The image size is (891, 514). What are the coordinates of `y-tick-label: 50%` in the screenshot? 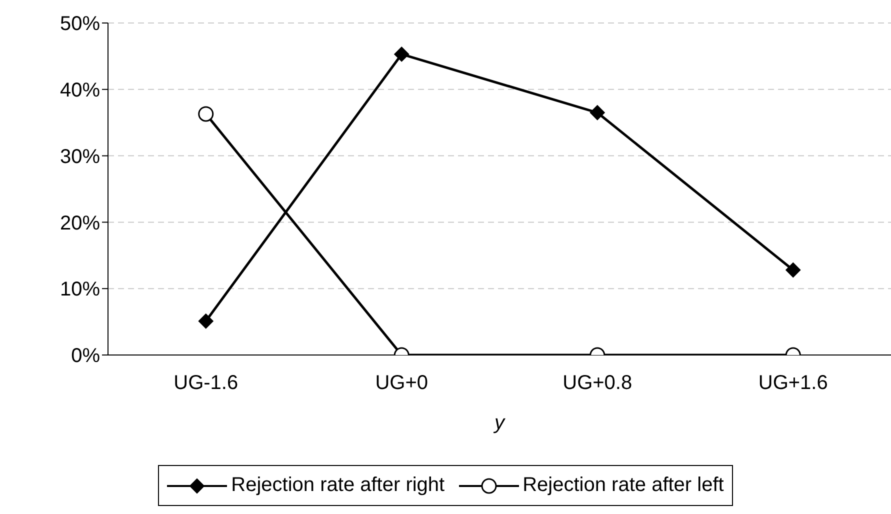 It's located at (80, 24).